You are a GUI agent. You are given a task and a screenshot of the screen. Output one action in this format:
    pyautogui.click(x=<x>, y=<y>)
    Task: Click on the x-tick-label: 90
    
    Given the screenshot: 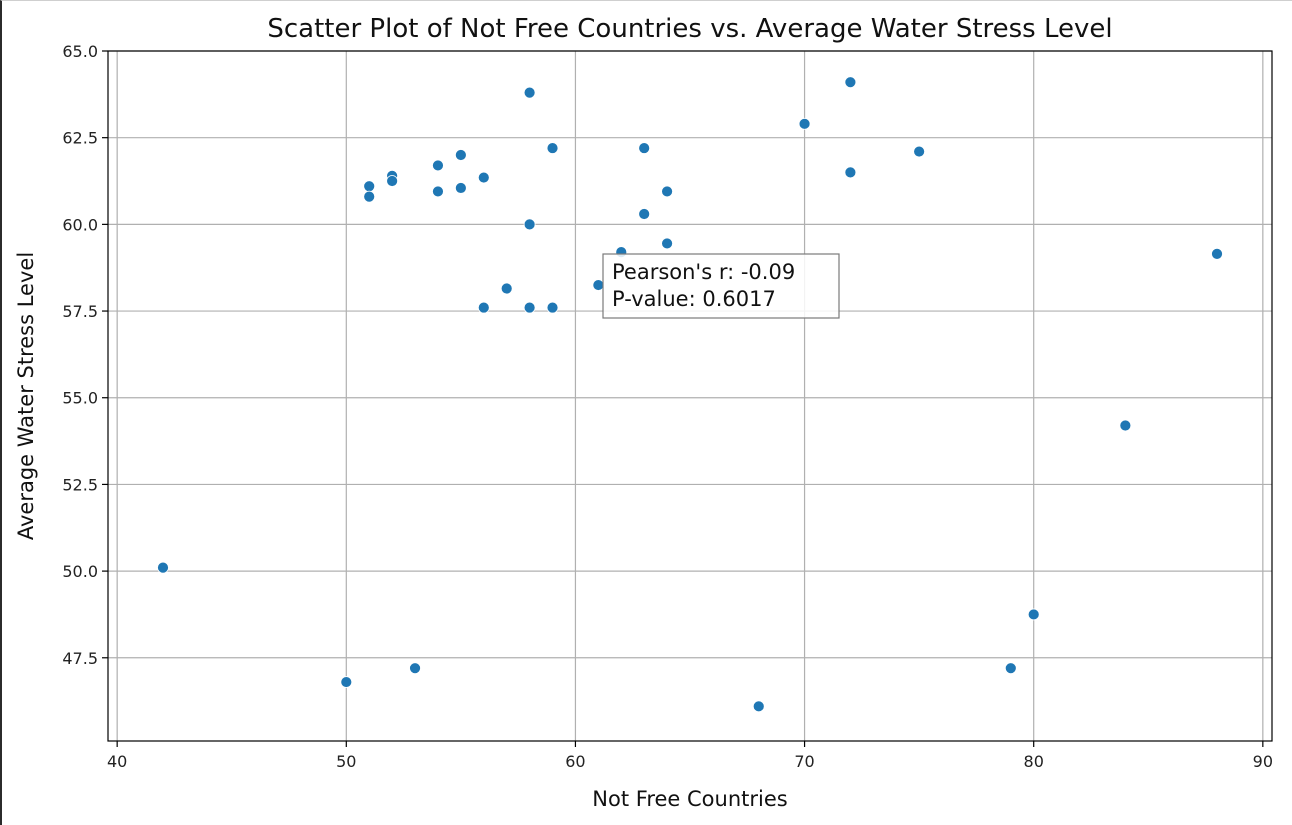 What is the action you would take?
    pyautogui.click(x=1263, y=761)
    